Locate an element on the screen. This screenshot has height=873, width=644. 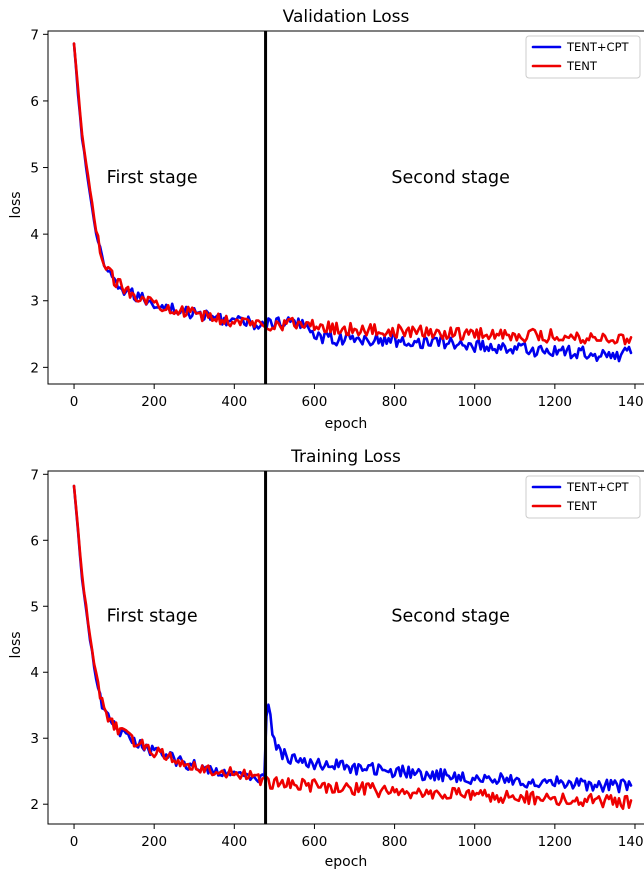
chart-title: Validation Loss is located at coordinates (346, 17).